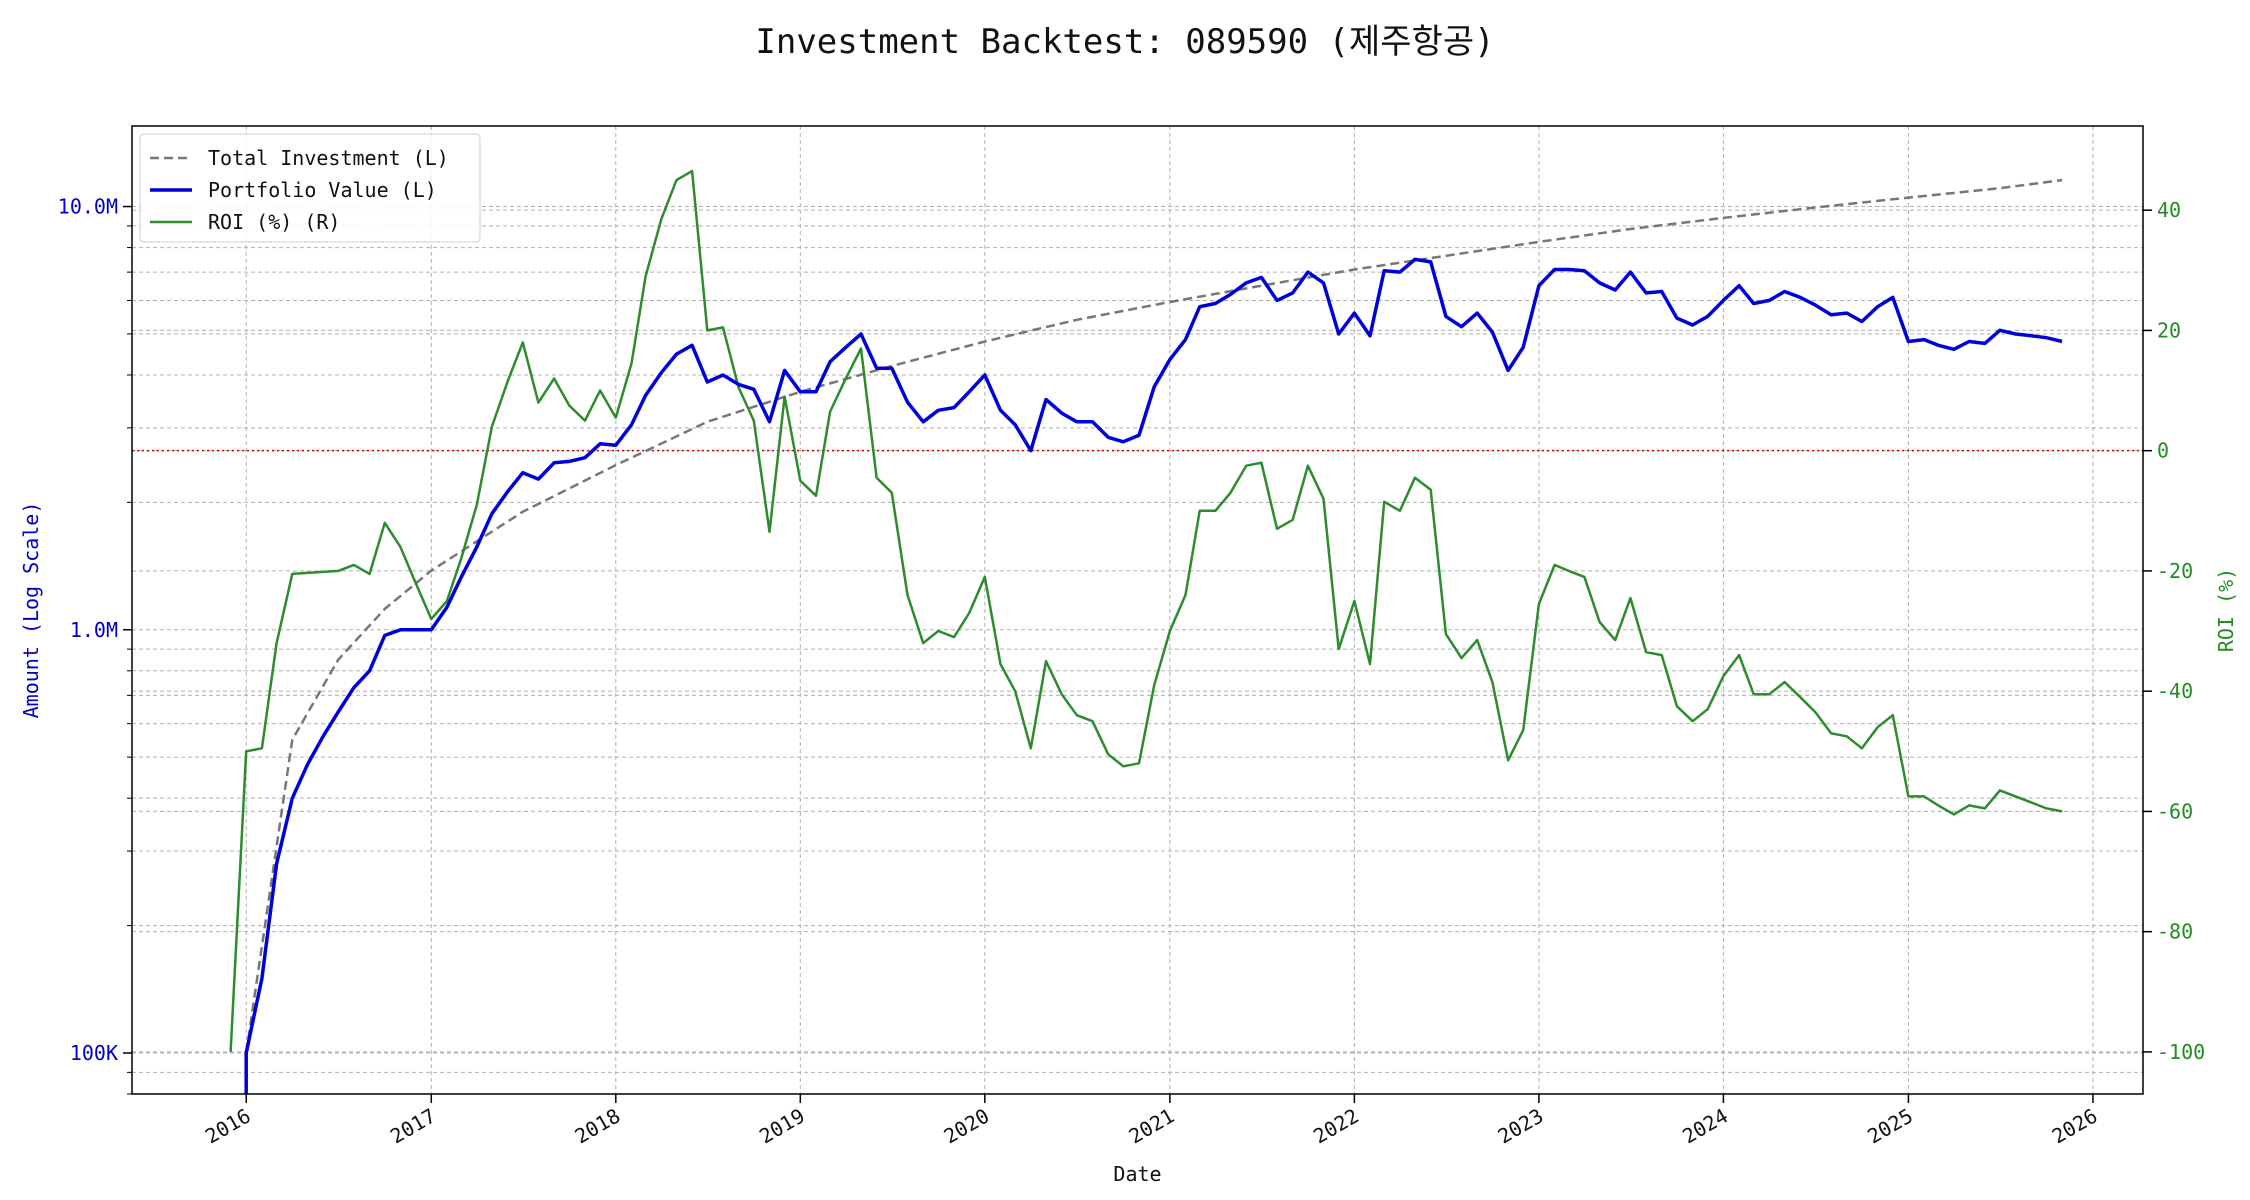 This screenshot has width=2250, height=1200. Describe the element at coordinates (2175, 932) in the screenshot. I see `right-tick-label: -80` at that location.